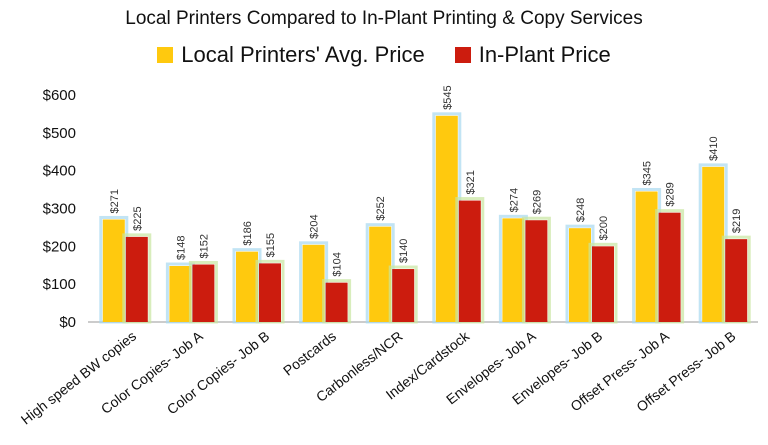 The width and height of the screenshot is (768, 445). I want to click on legend-item-local: Local Printers' Avg. Price, so click(291, 55).